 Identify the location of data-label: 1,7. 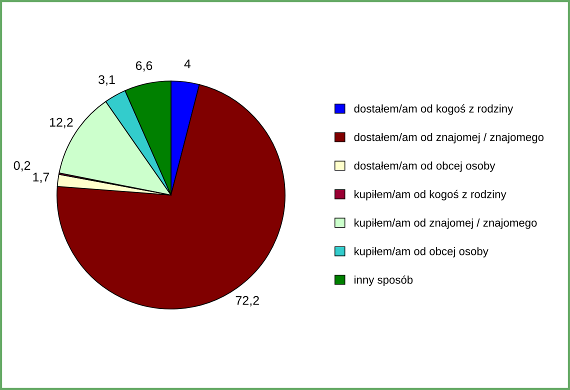
(41, 177).